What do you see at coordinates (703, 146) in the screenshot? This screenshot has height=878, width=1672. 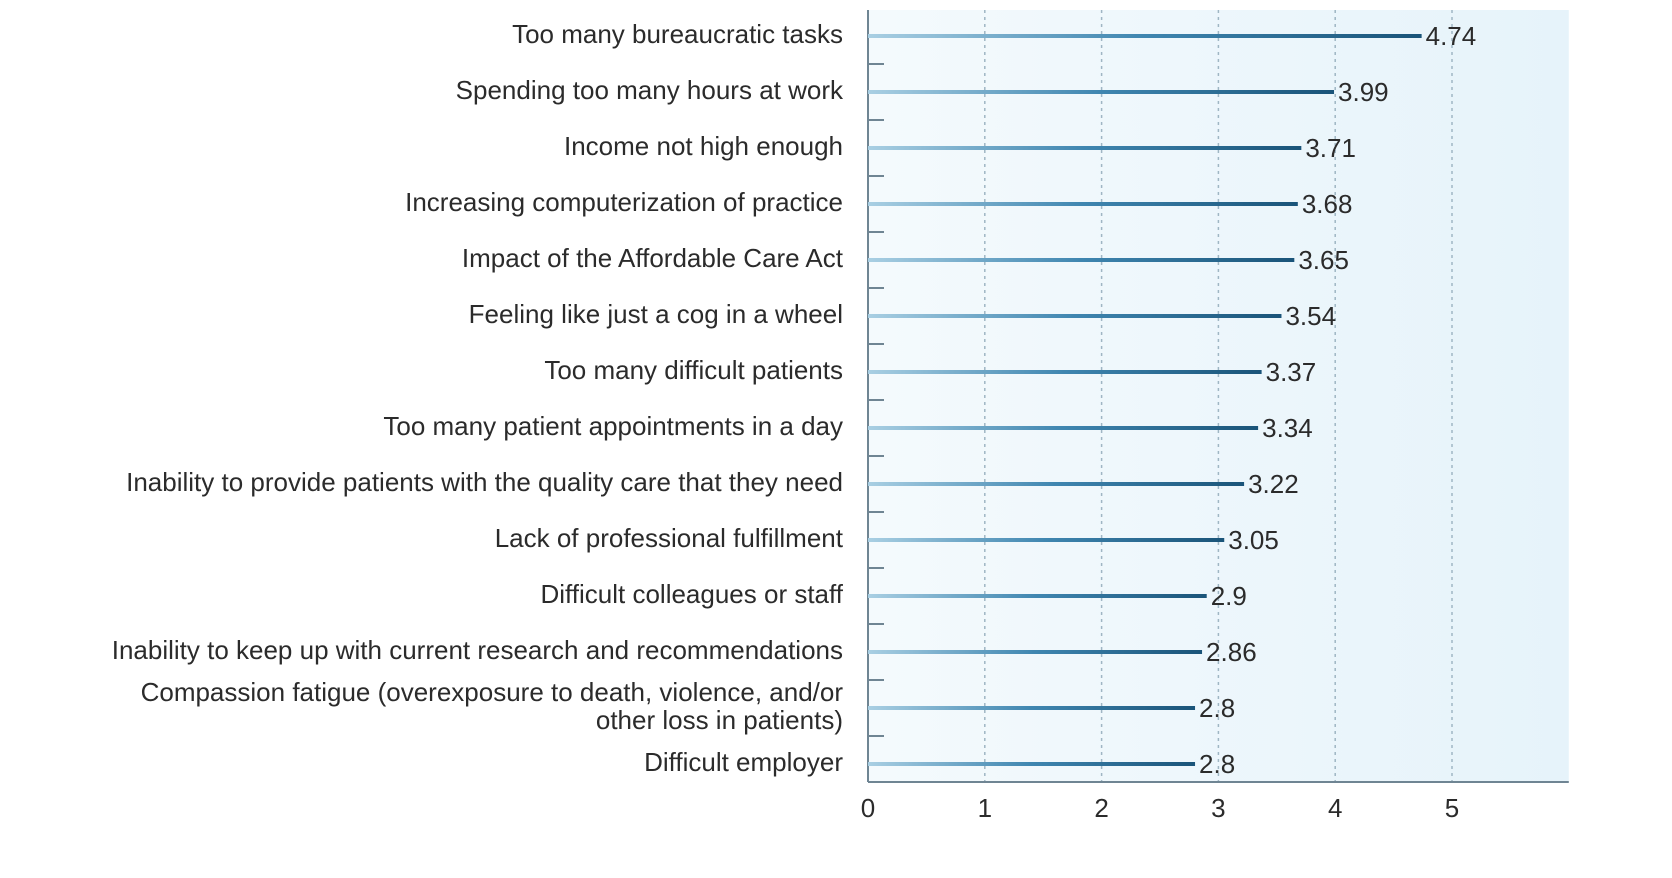 I see `y-tick-label: Income not high enough` at bounding box center [703, 146].